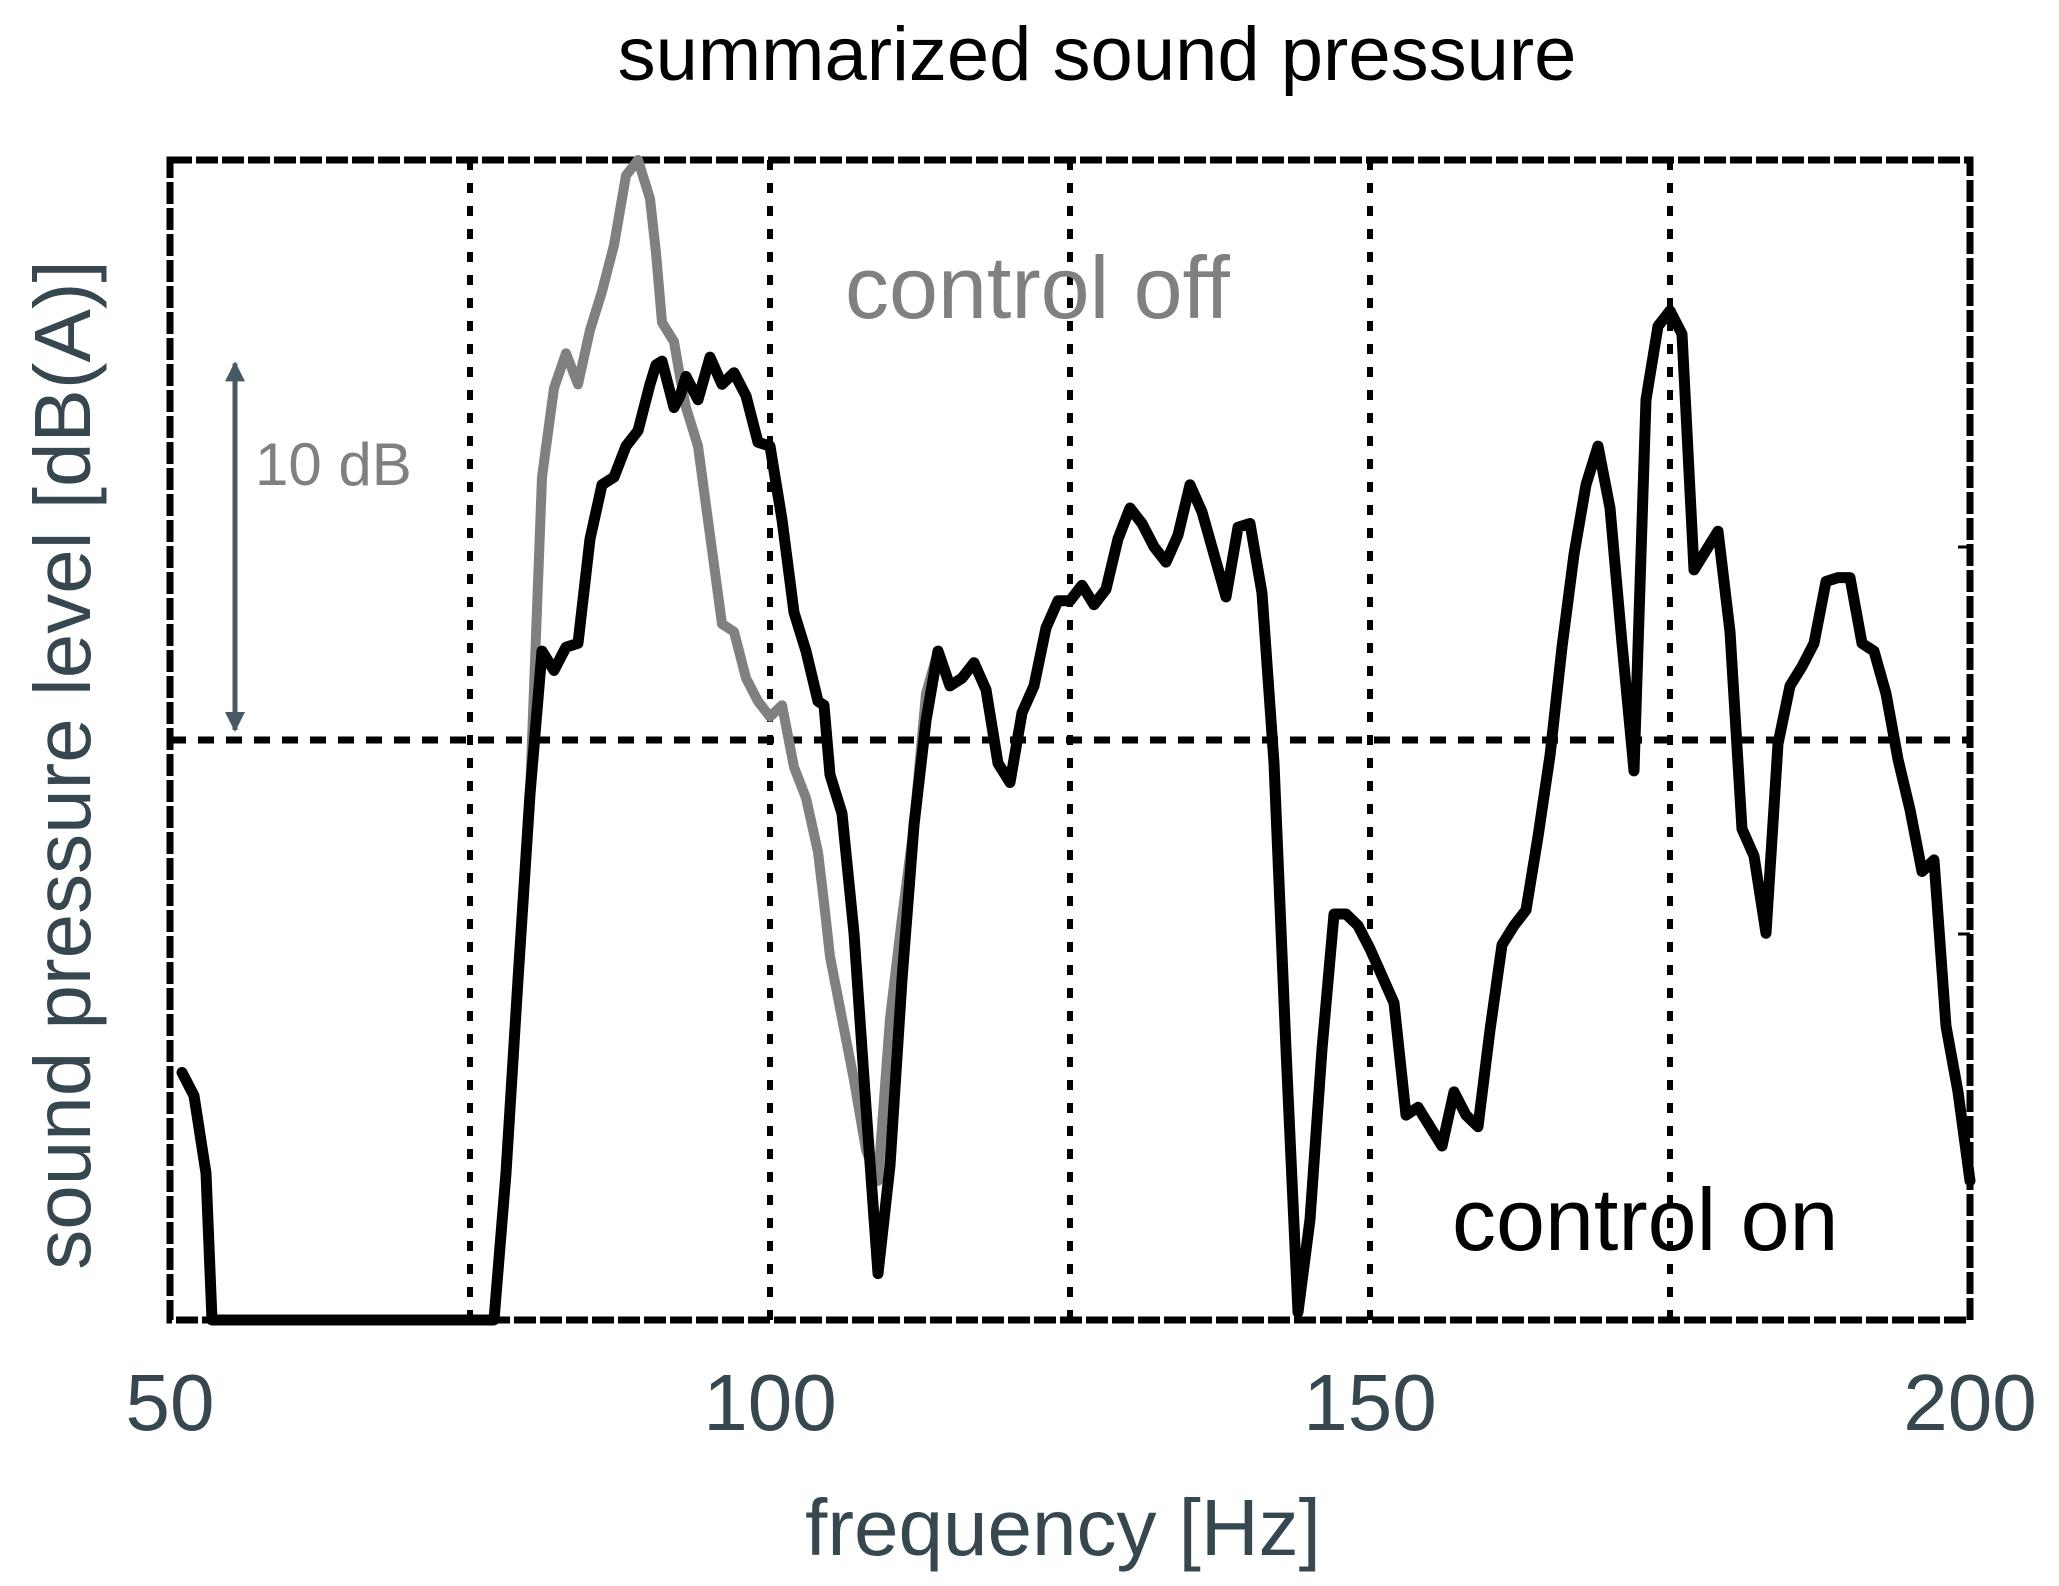  What do you see at coordinates (1097, 54) in the screenshot?
I see `chart-title: summarized sound pressure` at bounding box center [1097, 54].